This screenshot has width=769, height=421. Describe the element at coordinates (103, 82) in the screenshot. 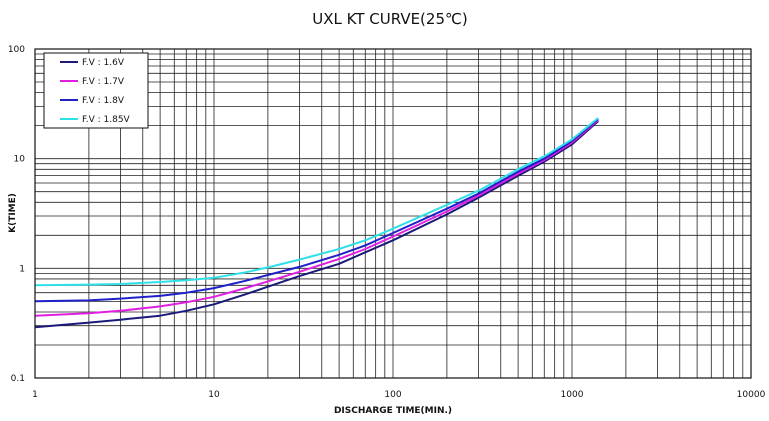

I see `legend-label: F.V : 1.7V` at that location.